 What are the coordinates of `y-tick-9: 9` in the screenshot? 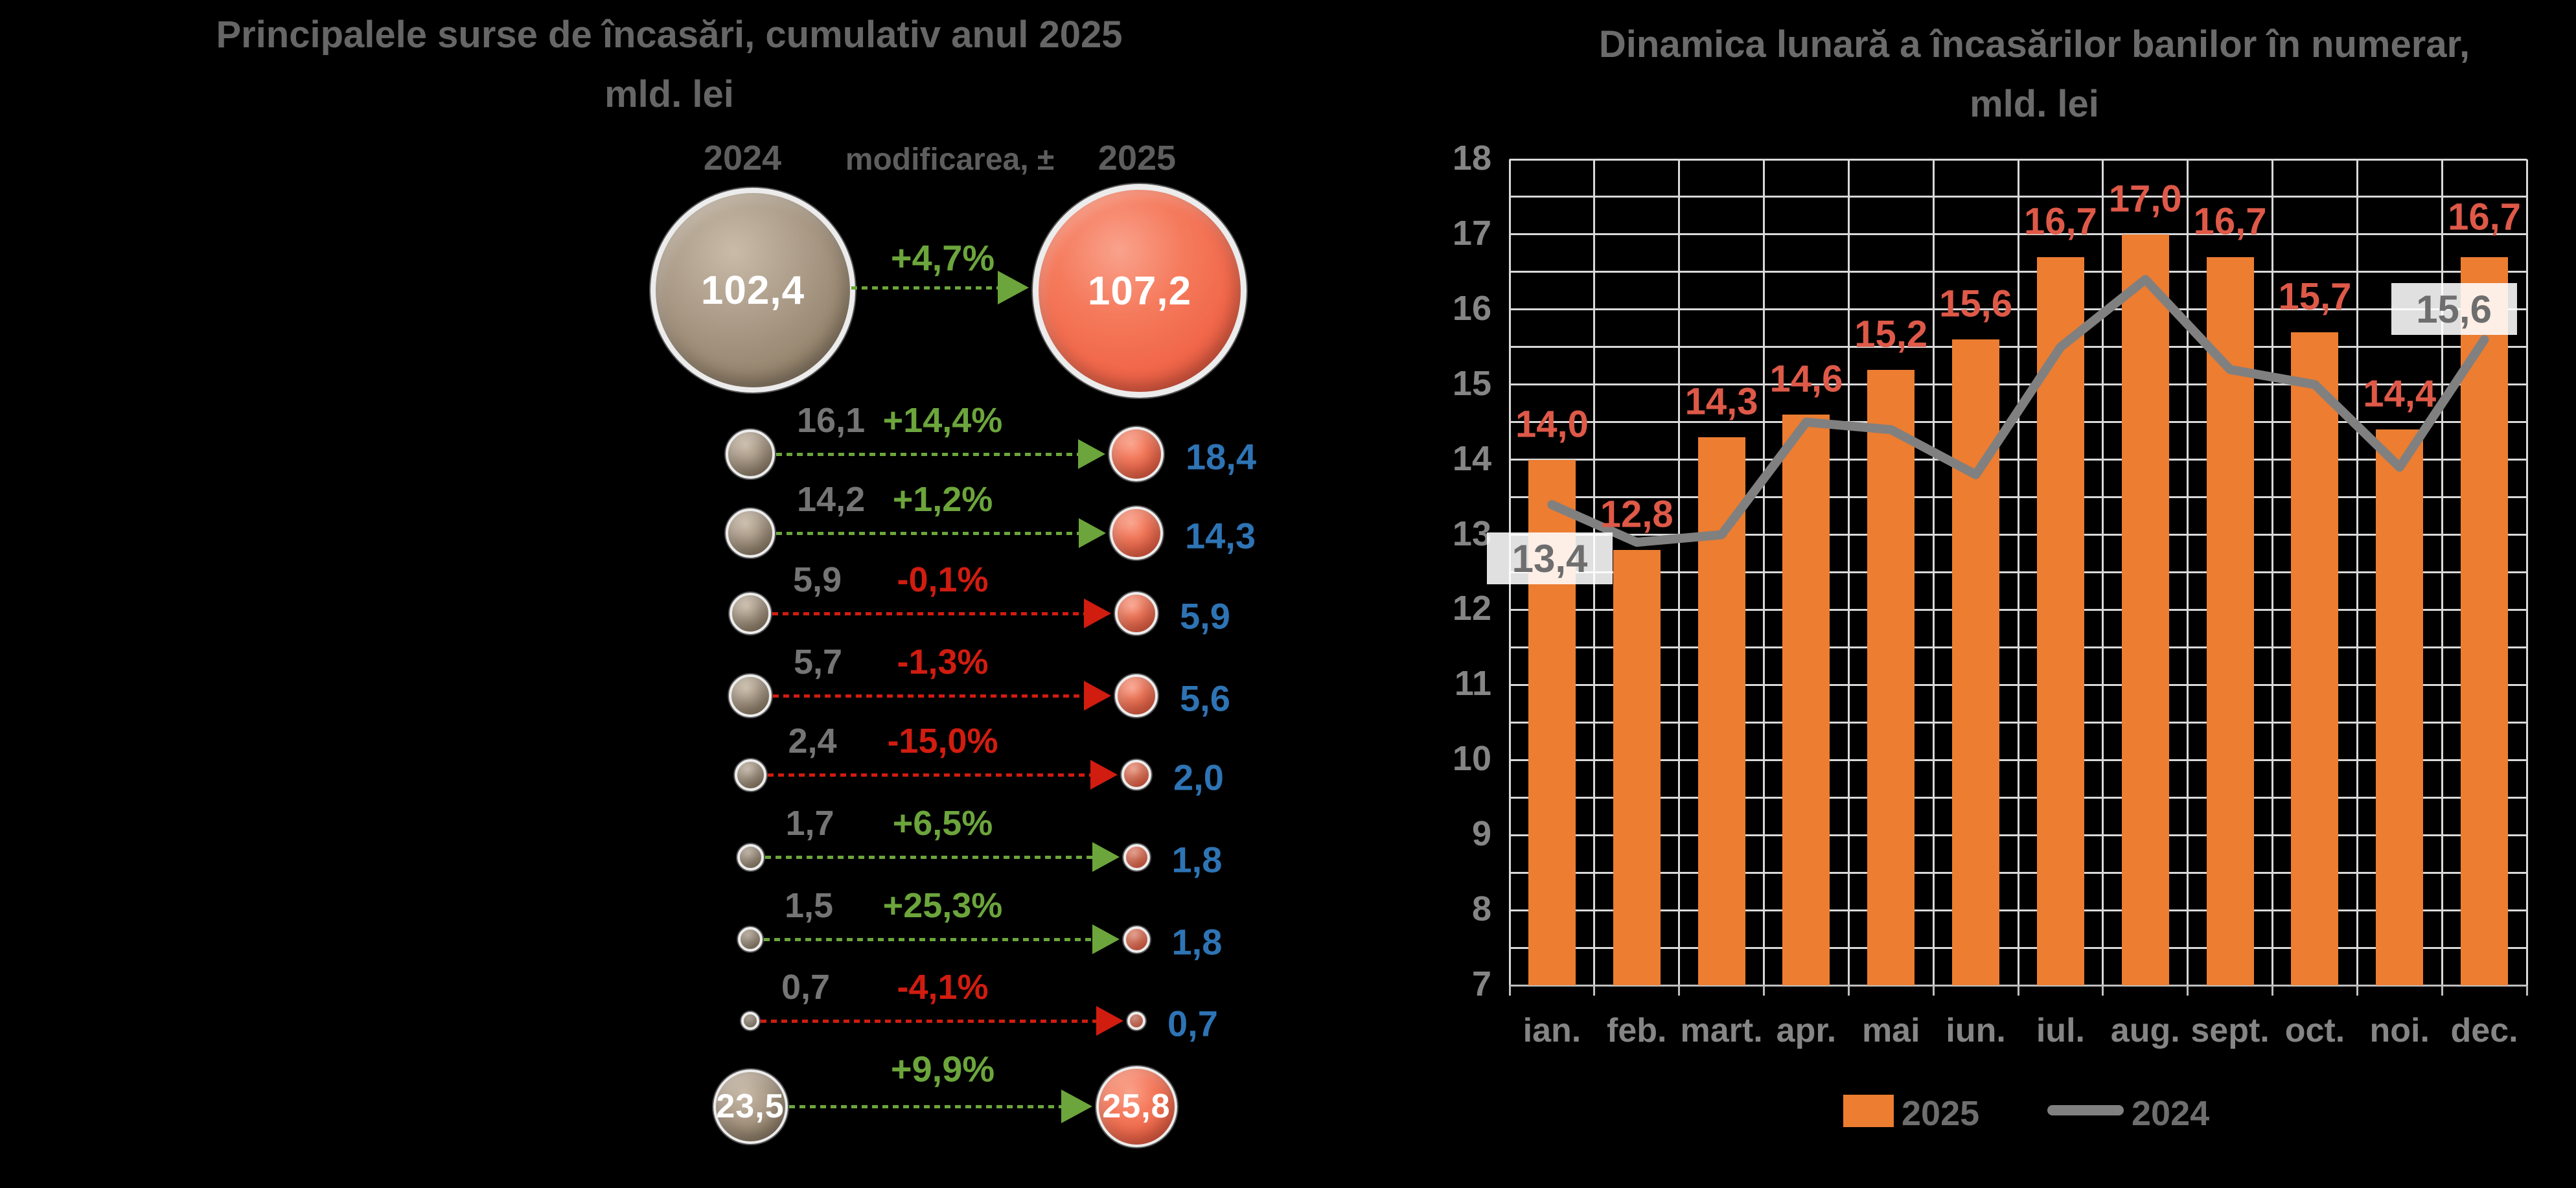 It's located at (1481, 834).